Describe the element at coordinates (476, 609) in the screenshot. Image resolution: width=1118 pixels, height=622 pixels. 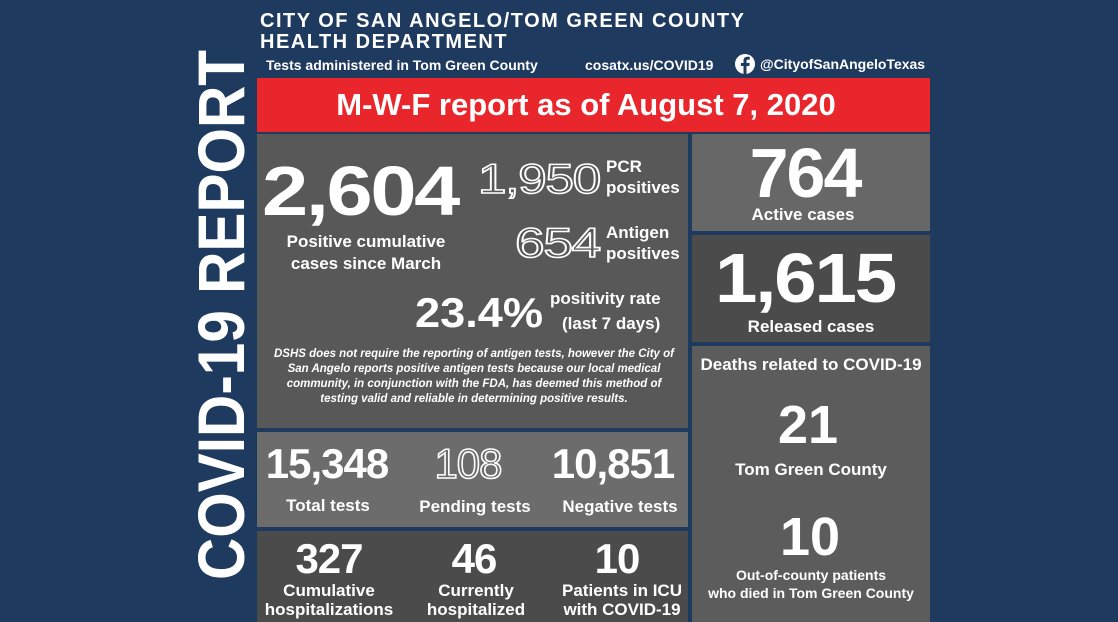
I see `stat-label: hospitalized` at that location.